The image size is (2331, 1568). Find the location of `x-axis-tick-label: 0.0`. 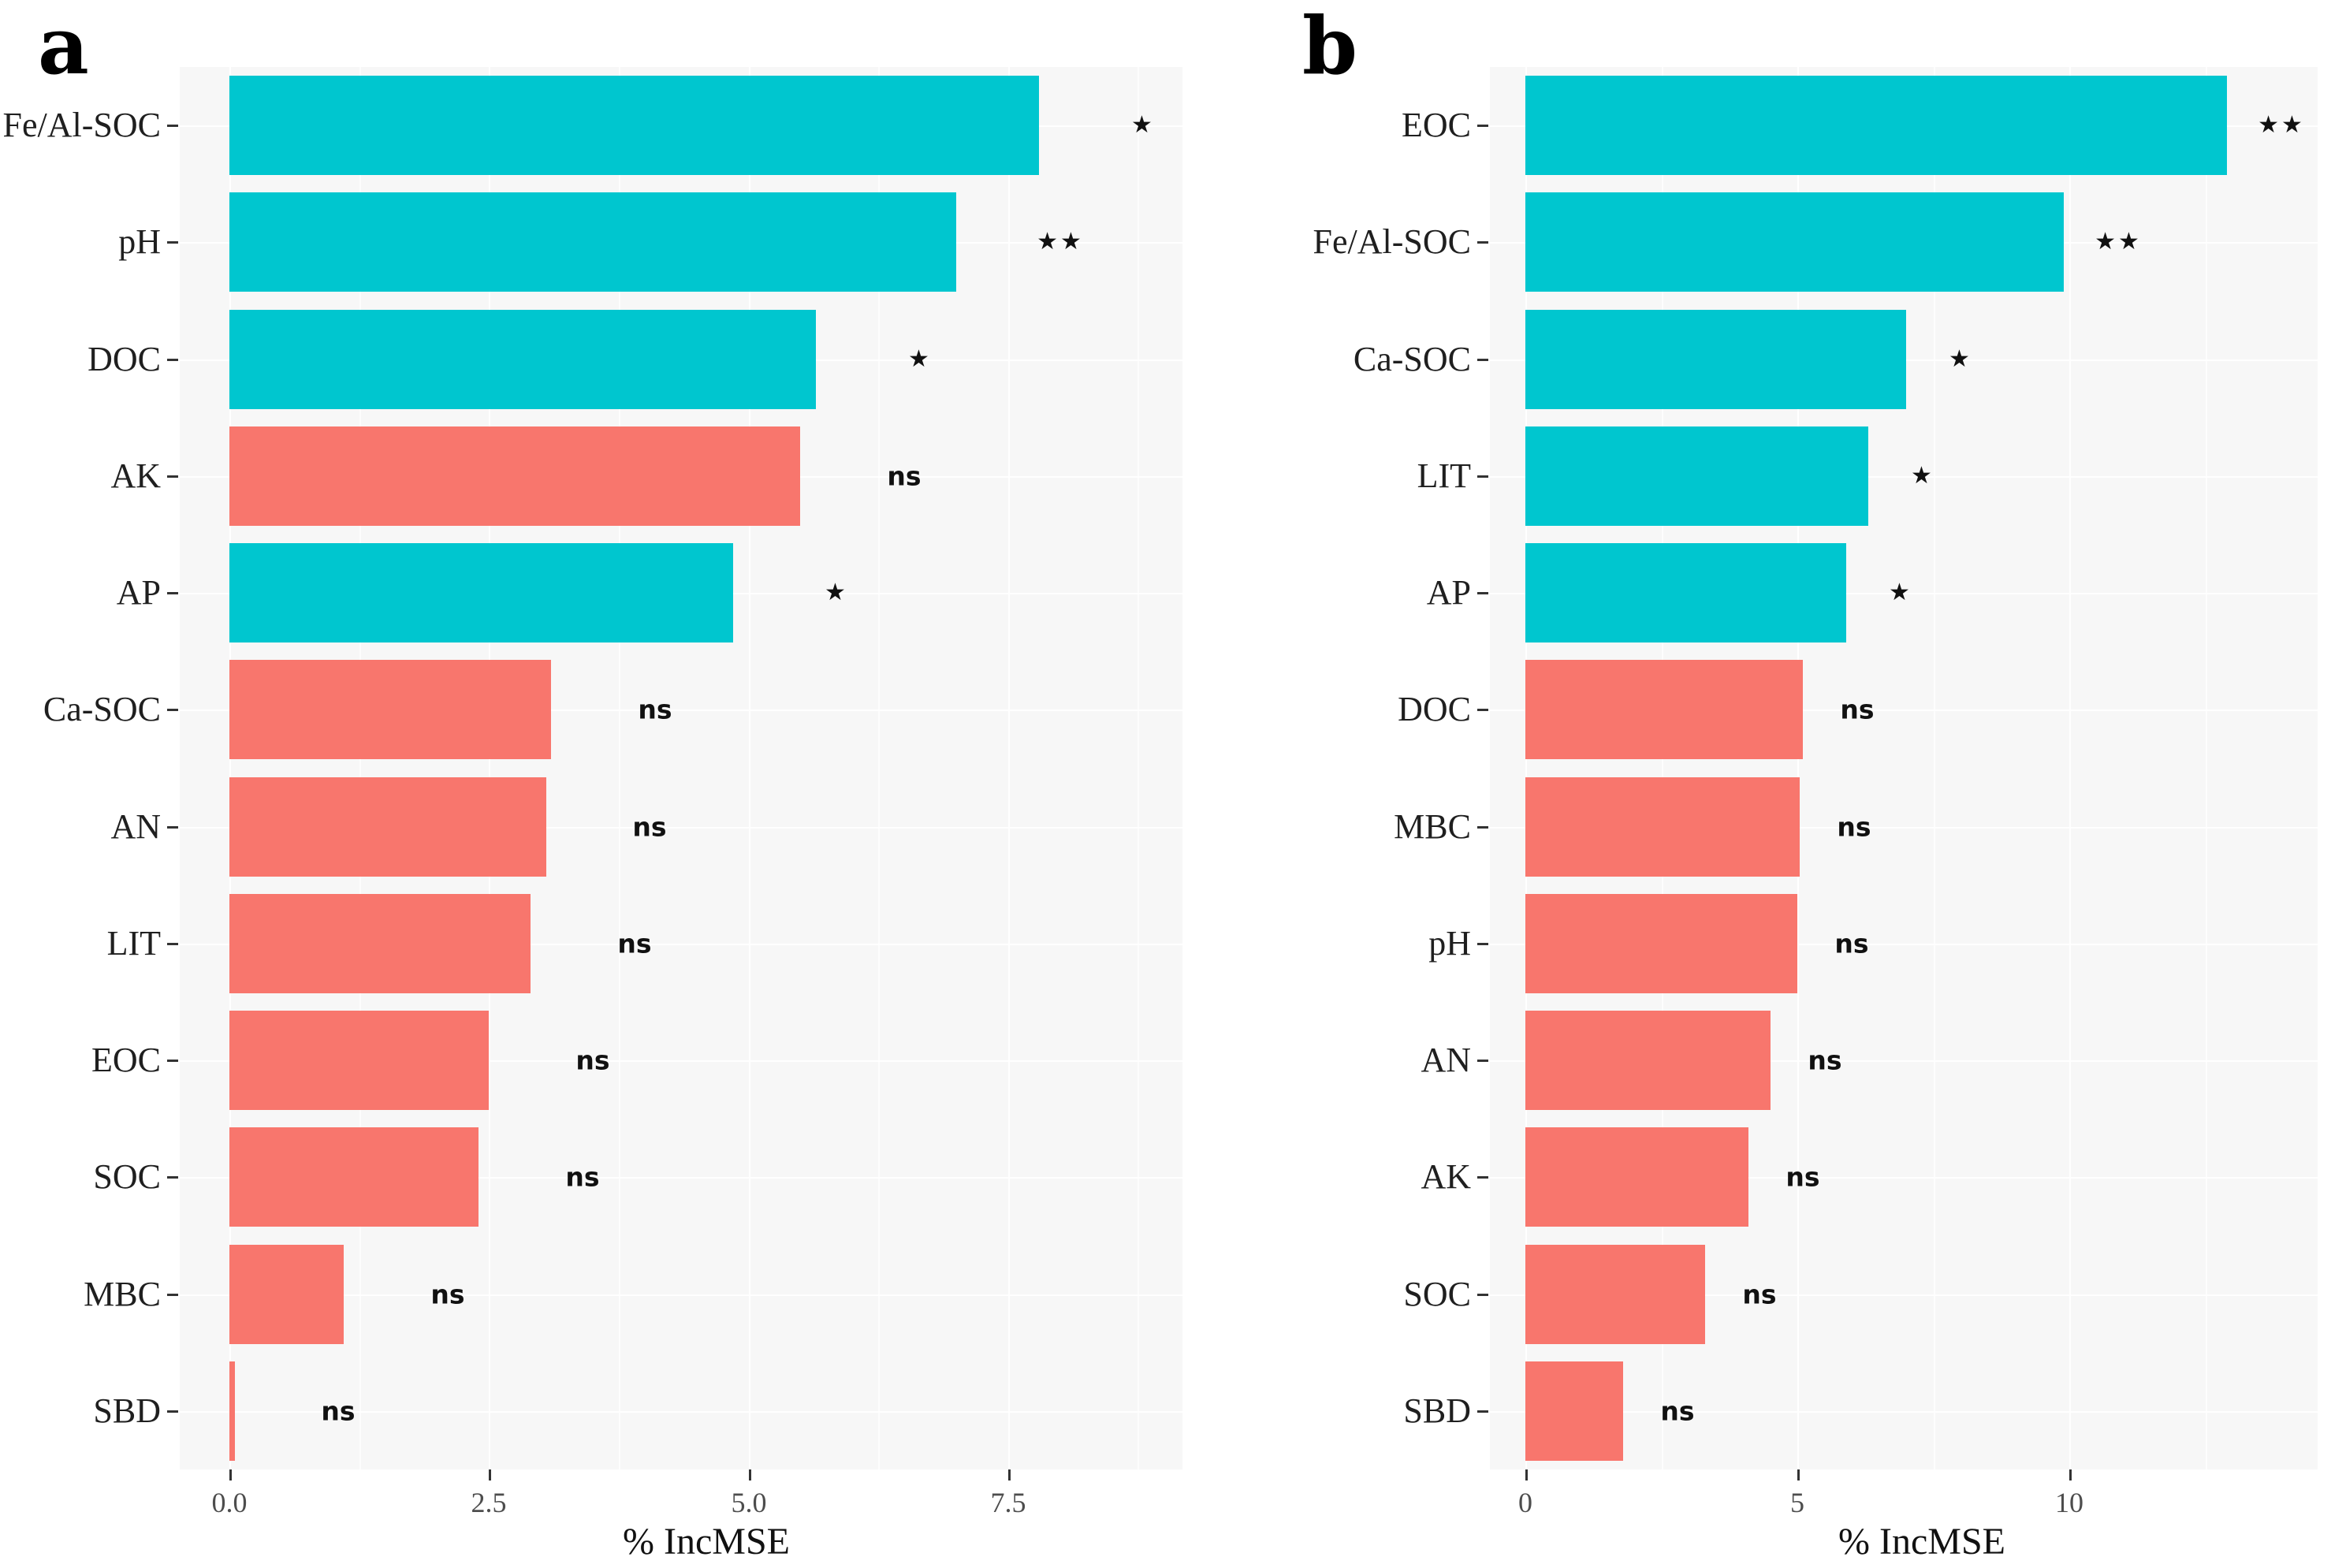

x-axis-tick-label: 0.0 is located at coordinates (229, 1502).